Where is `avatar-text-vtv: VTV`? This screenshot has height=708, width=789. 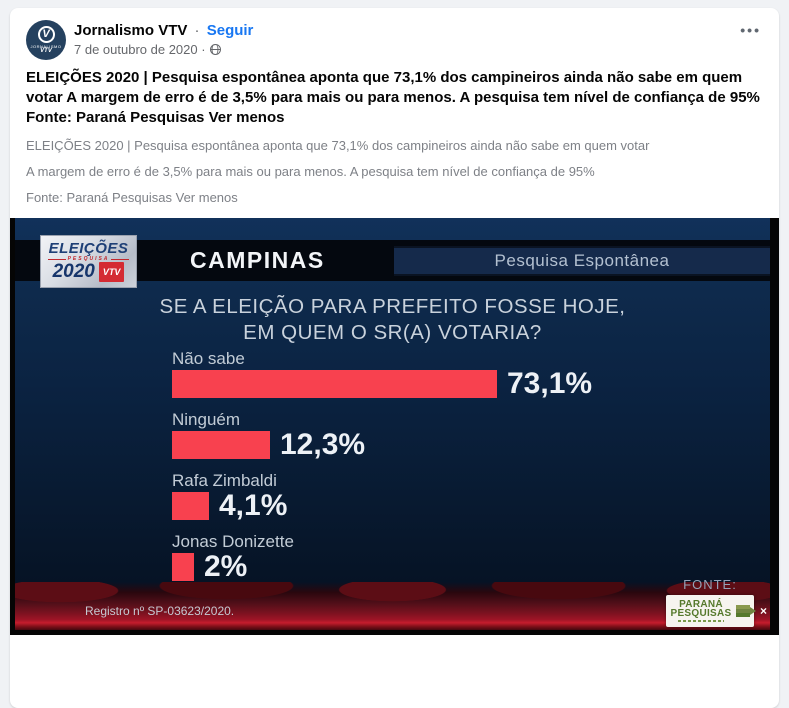
avatar-text-vtv: VTV is located at coordinates (46, 51).